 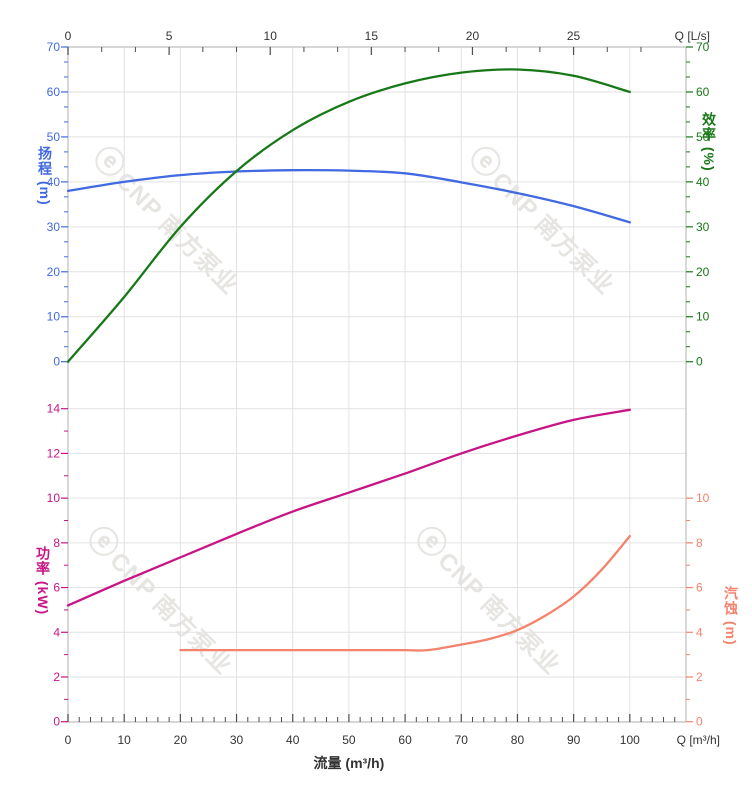 What do you see at coordinates (54, 317) in the screenshot?
I see `head-axis-tick-label: 10` at bounding box center [54, 317].